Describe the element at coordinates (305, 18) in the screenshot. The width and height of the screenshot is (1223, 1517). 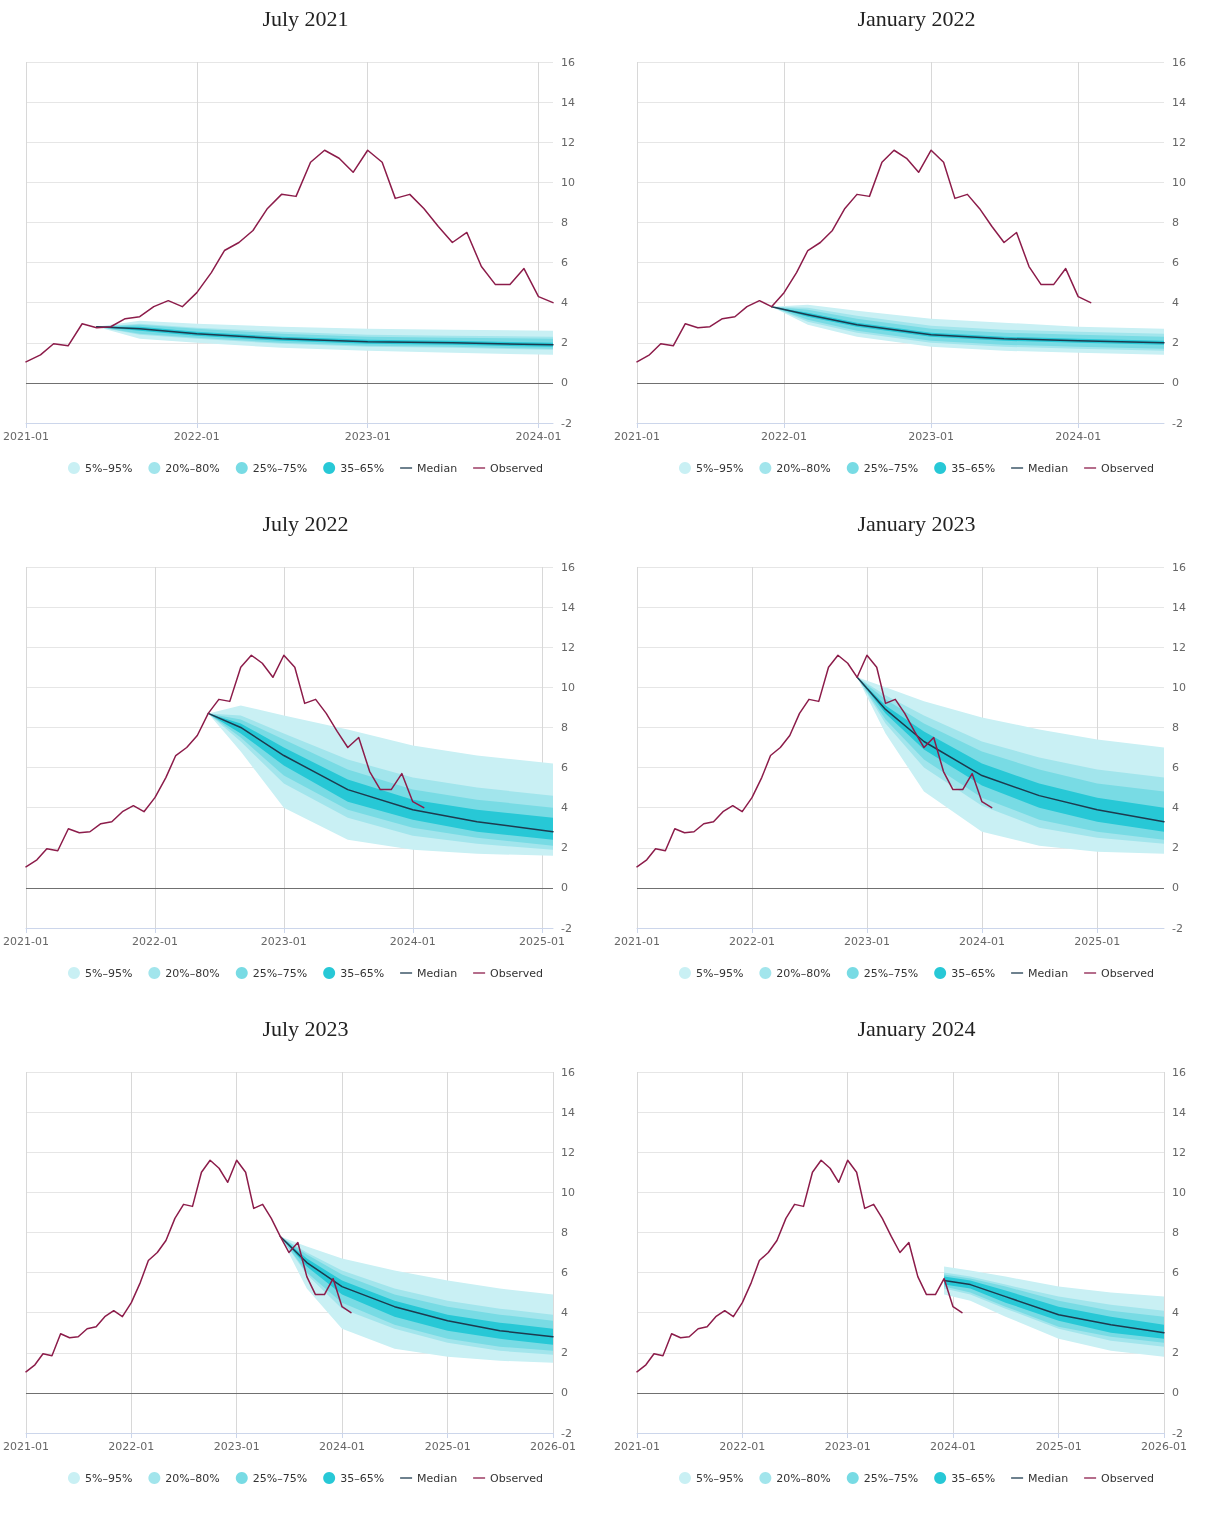
I see `chart-title: July 2021` at that location.